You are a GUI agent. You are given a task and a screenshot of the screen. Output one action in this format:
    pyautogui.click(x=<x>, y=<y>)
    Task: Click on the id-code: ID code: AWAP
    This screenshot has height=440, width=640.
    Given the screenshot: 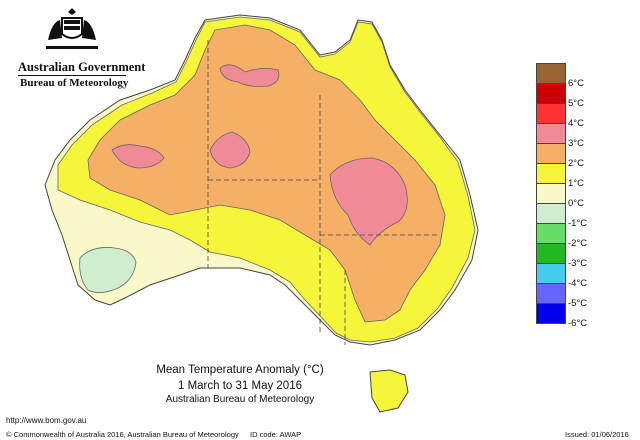 What is the action you would take?
    pyautogui.click(x=276, y=434)
    